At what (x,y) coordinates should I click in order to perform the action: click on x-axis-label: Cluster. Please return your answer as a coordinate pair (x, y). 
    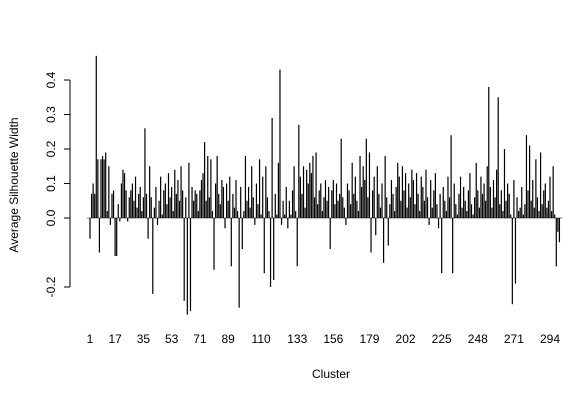
    Looking at the image, I should click on (331, 374).